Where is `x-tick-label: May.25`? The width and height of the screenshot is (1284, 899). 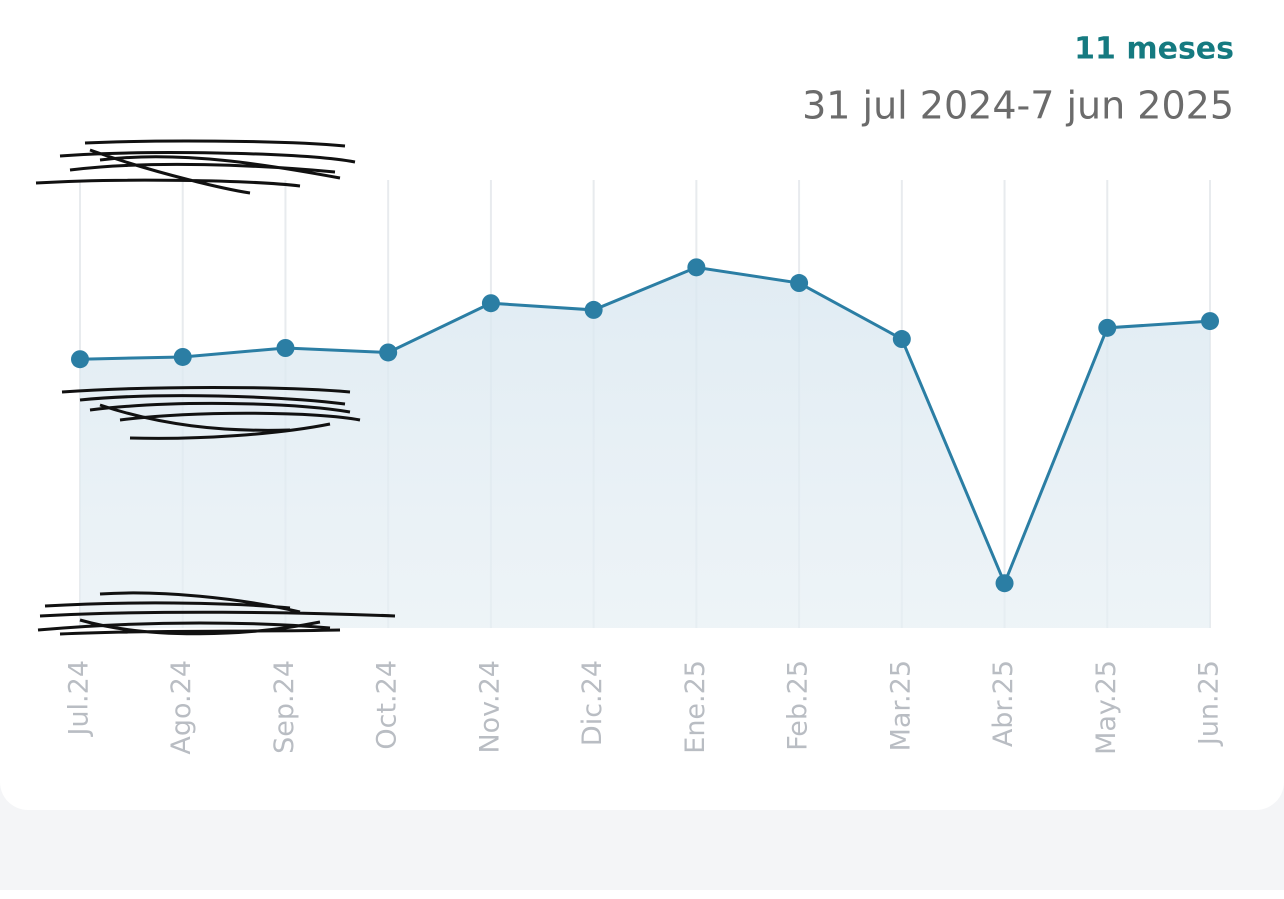 x-tick-label: May.25 is located at coordinates (1106, 707).